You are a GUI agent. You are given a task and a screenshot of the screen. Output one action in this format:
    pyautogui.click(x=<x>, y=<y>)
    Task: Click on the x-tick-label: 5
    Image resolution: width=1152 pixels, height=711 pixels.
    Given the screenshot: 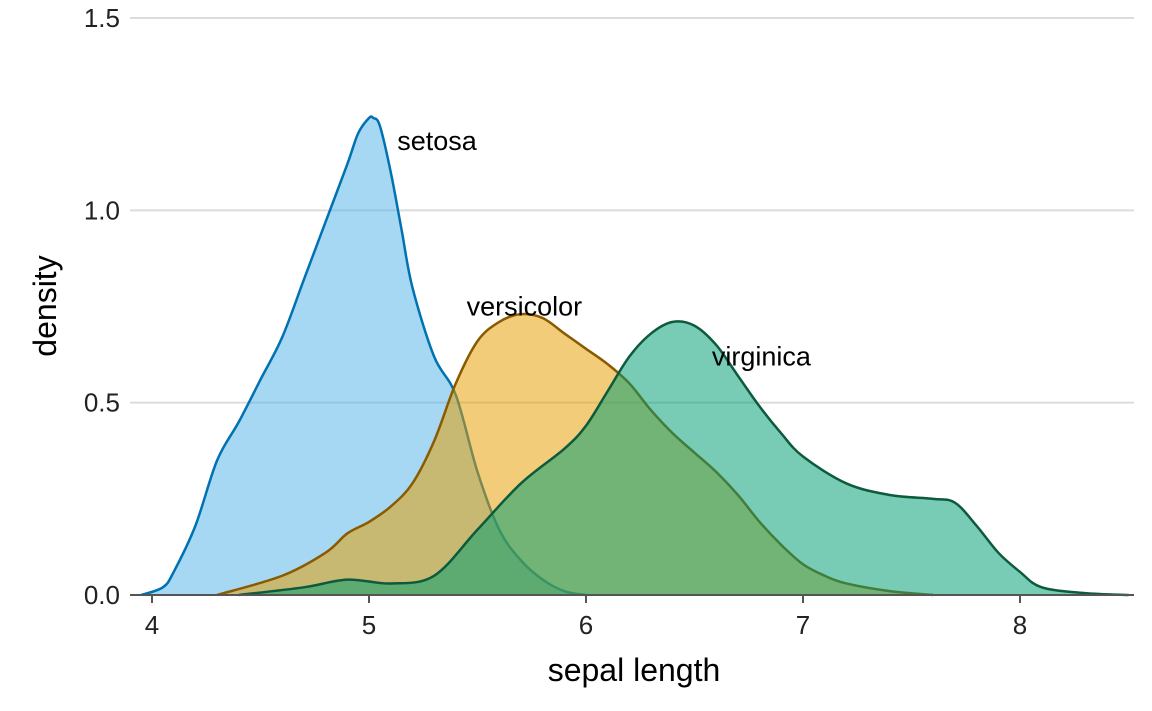 What is the action you would take?
    pyautogui.click(x=369, y=625)
    